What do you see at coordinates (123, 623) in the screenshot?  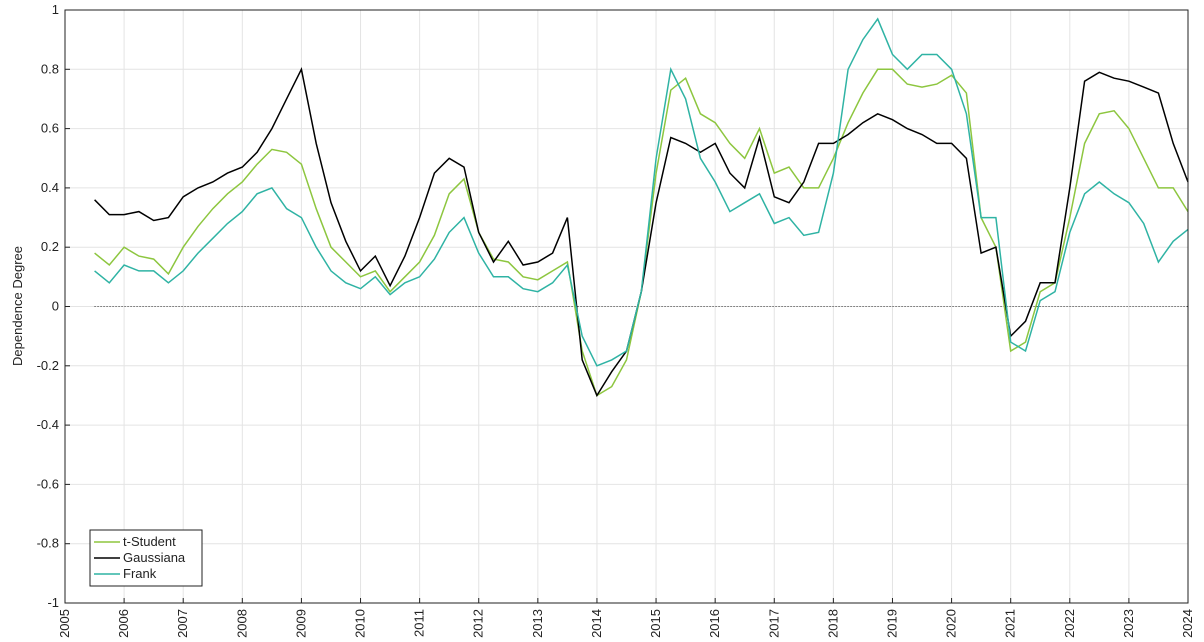 I see `x-tick-label: 2006` at bounding box center [123, 623].